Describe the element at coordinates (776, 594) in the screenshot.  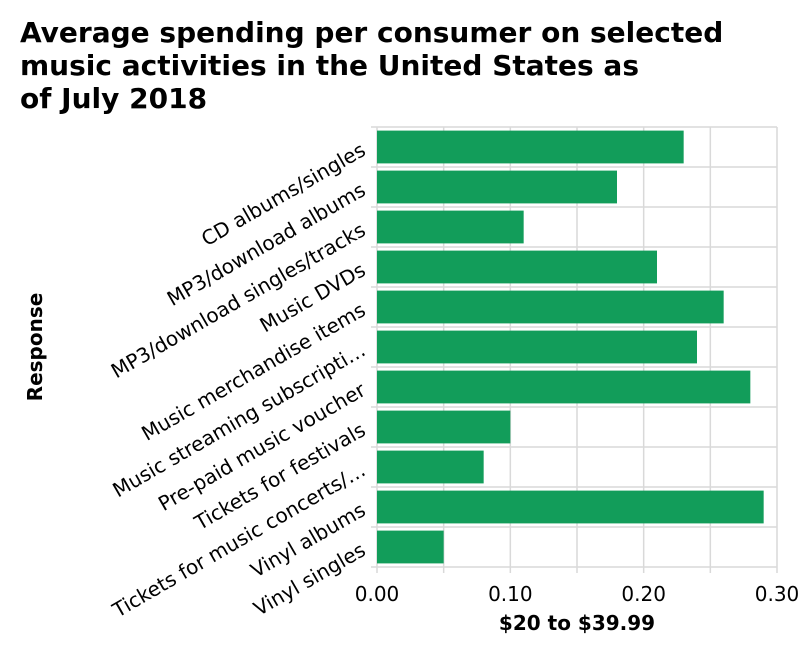
I see `x-tick-label-3: 0.30` at that location.